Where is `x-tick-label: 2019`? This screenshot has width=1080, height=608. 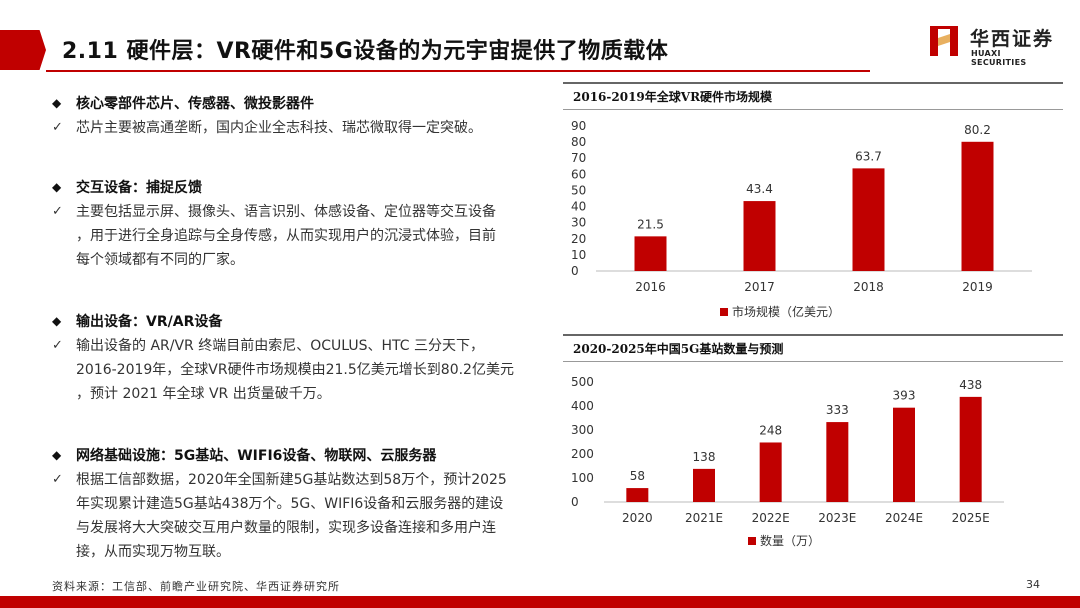
x-tick-label: 2019 is located at coordinates (977, 287).